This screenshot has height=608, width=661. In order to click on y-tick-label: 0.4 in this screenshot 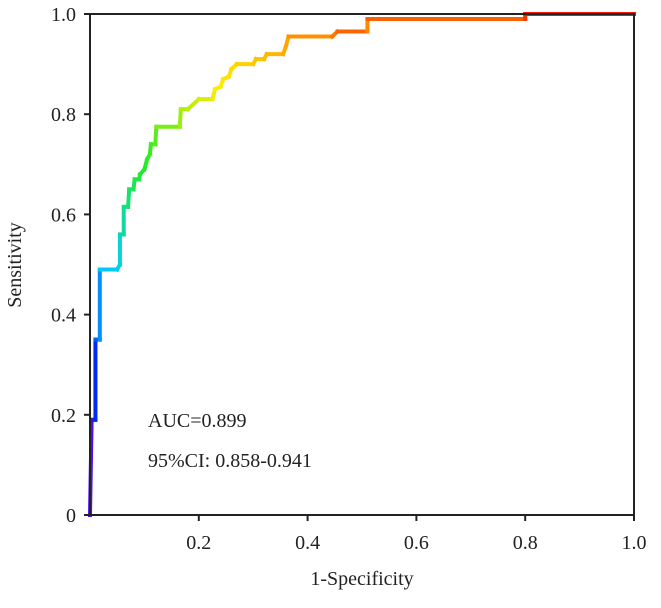, I will do `click(63, 316)`.